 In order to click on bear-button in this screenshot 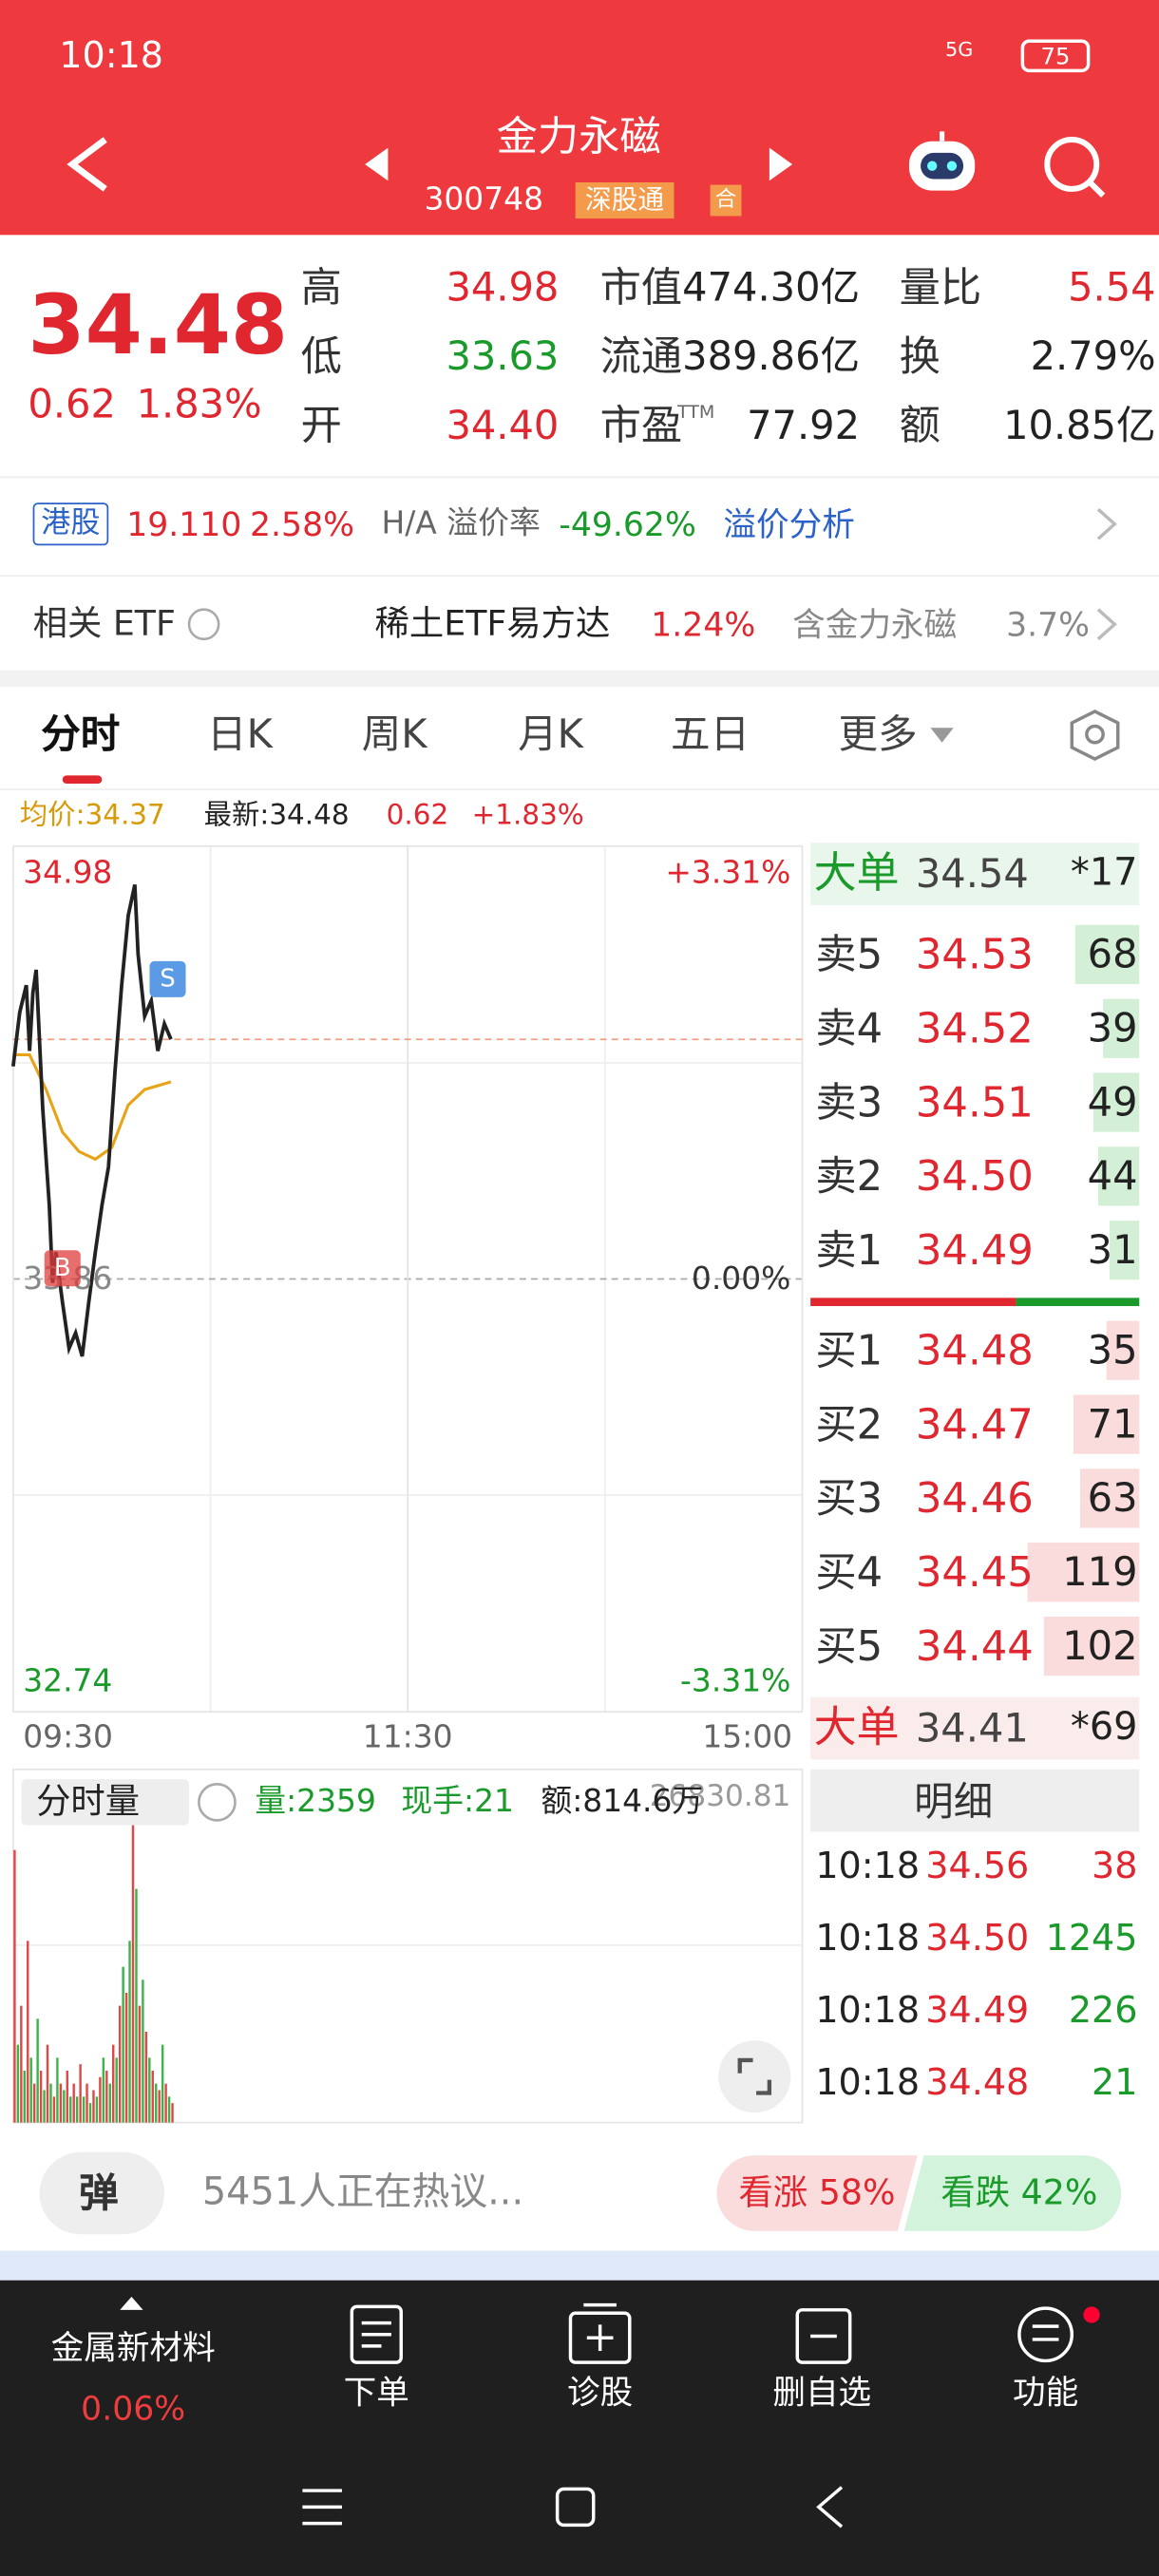, I will do `click(1012, 2193)`.